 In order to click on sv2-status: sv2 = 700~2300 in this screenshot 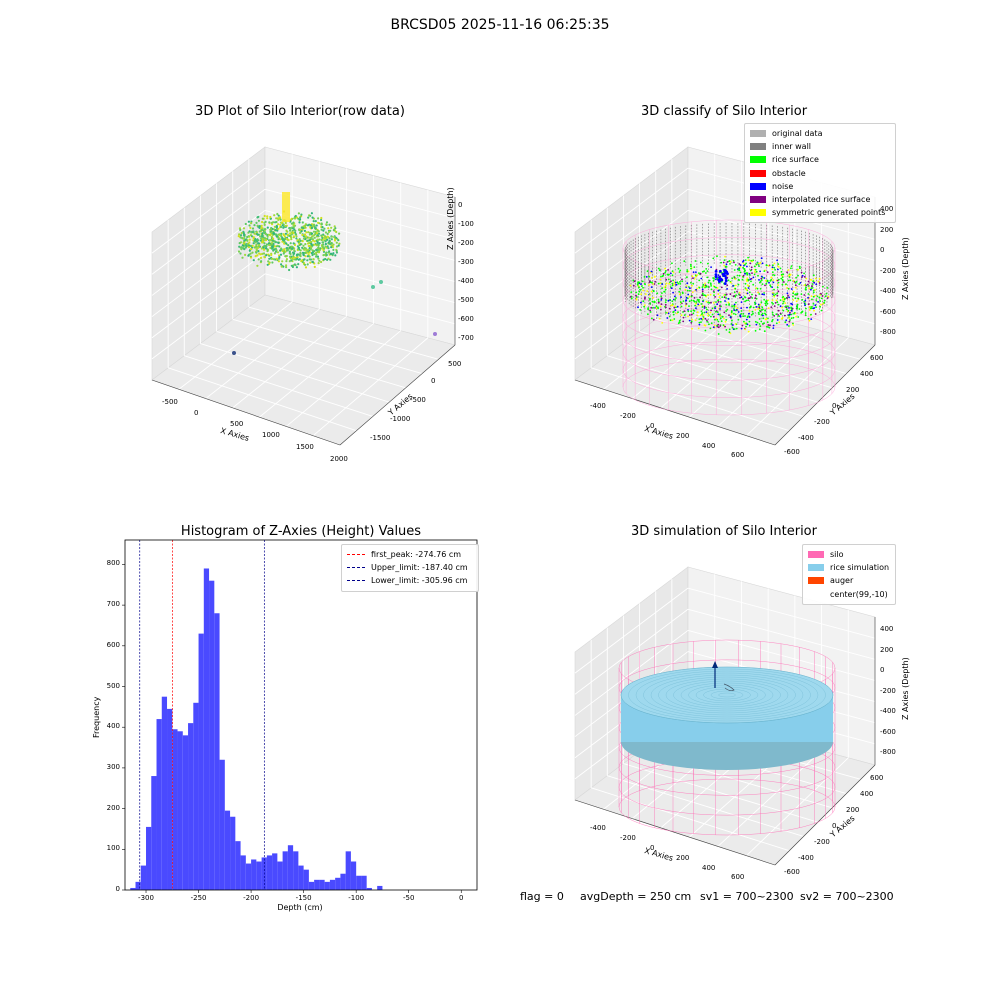, I will do `click(847, 896)`.